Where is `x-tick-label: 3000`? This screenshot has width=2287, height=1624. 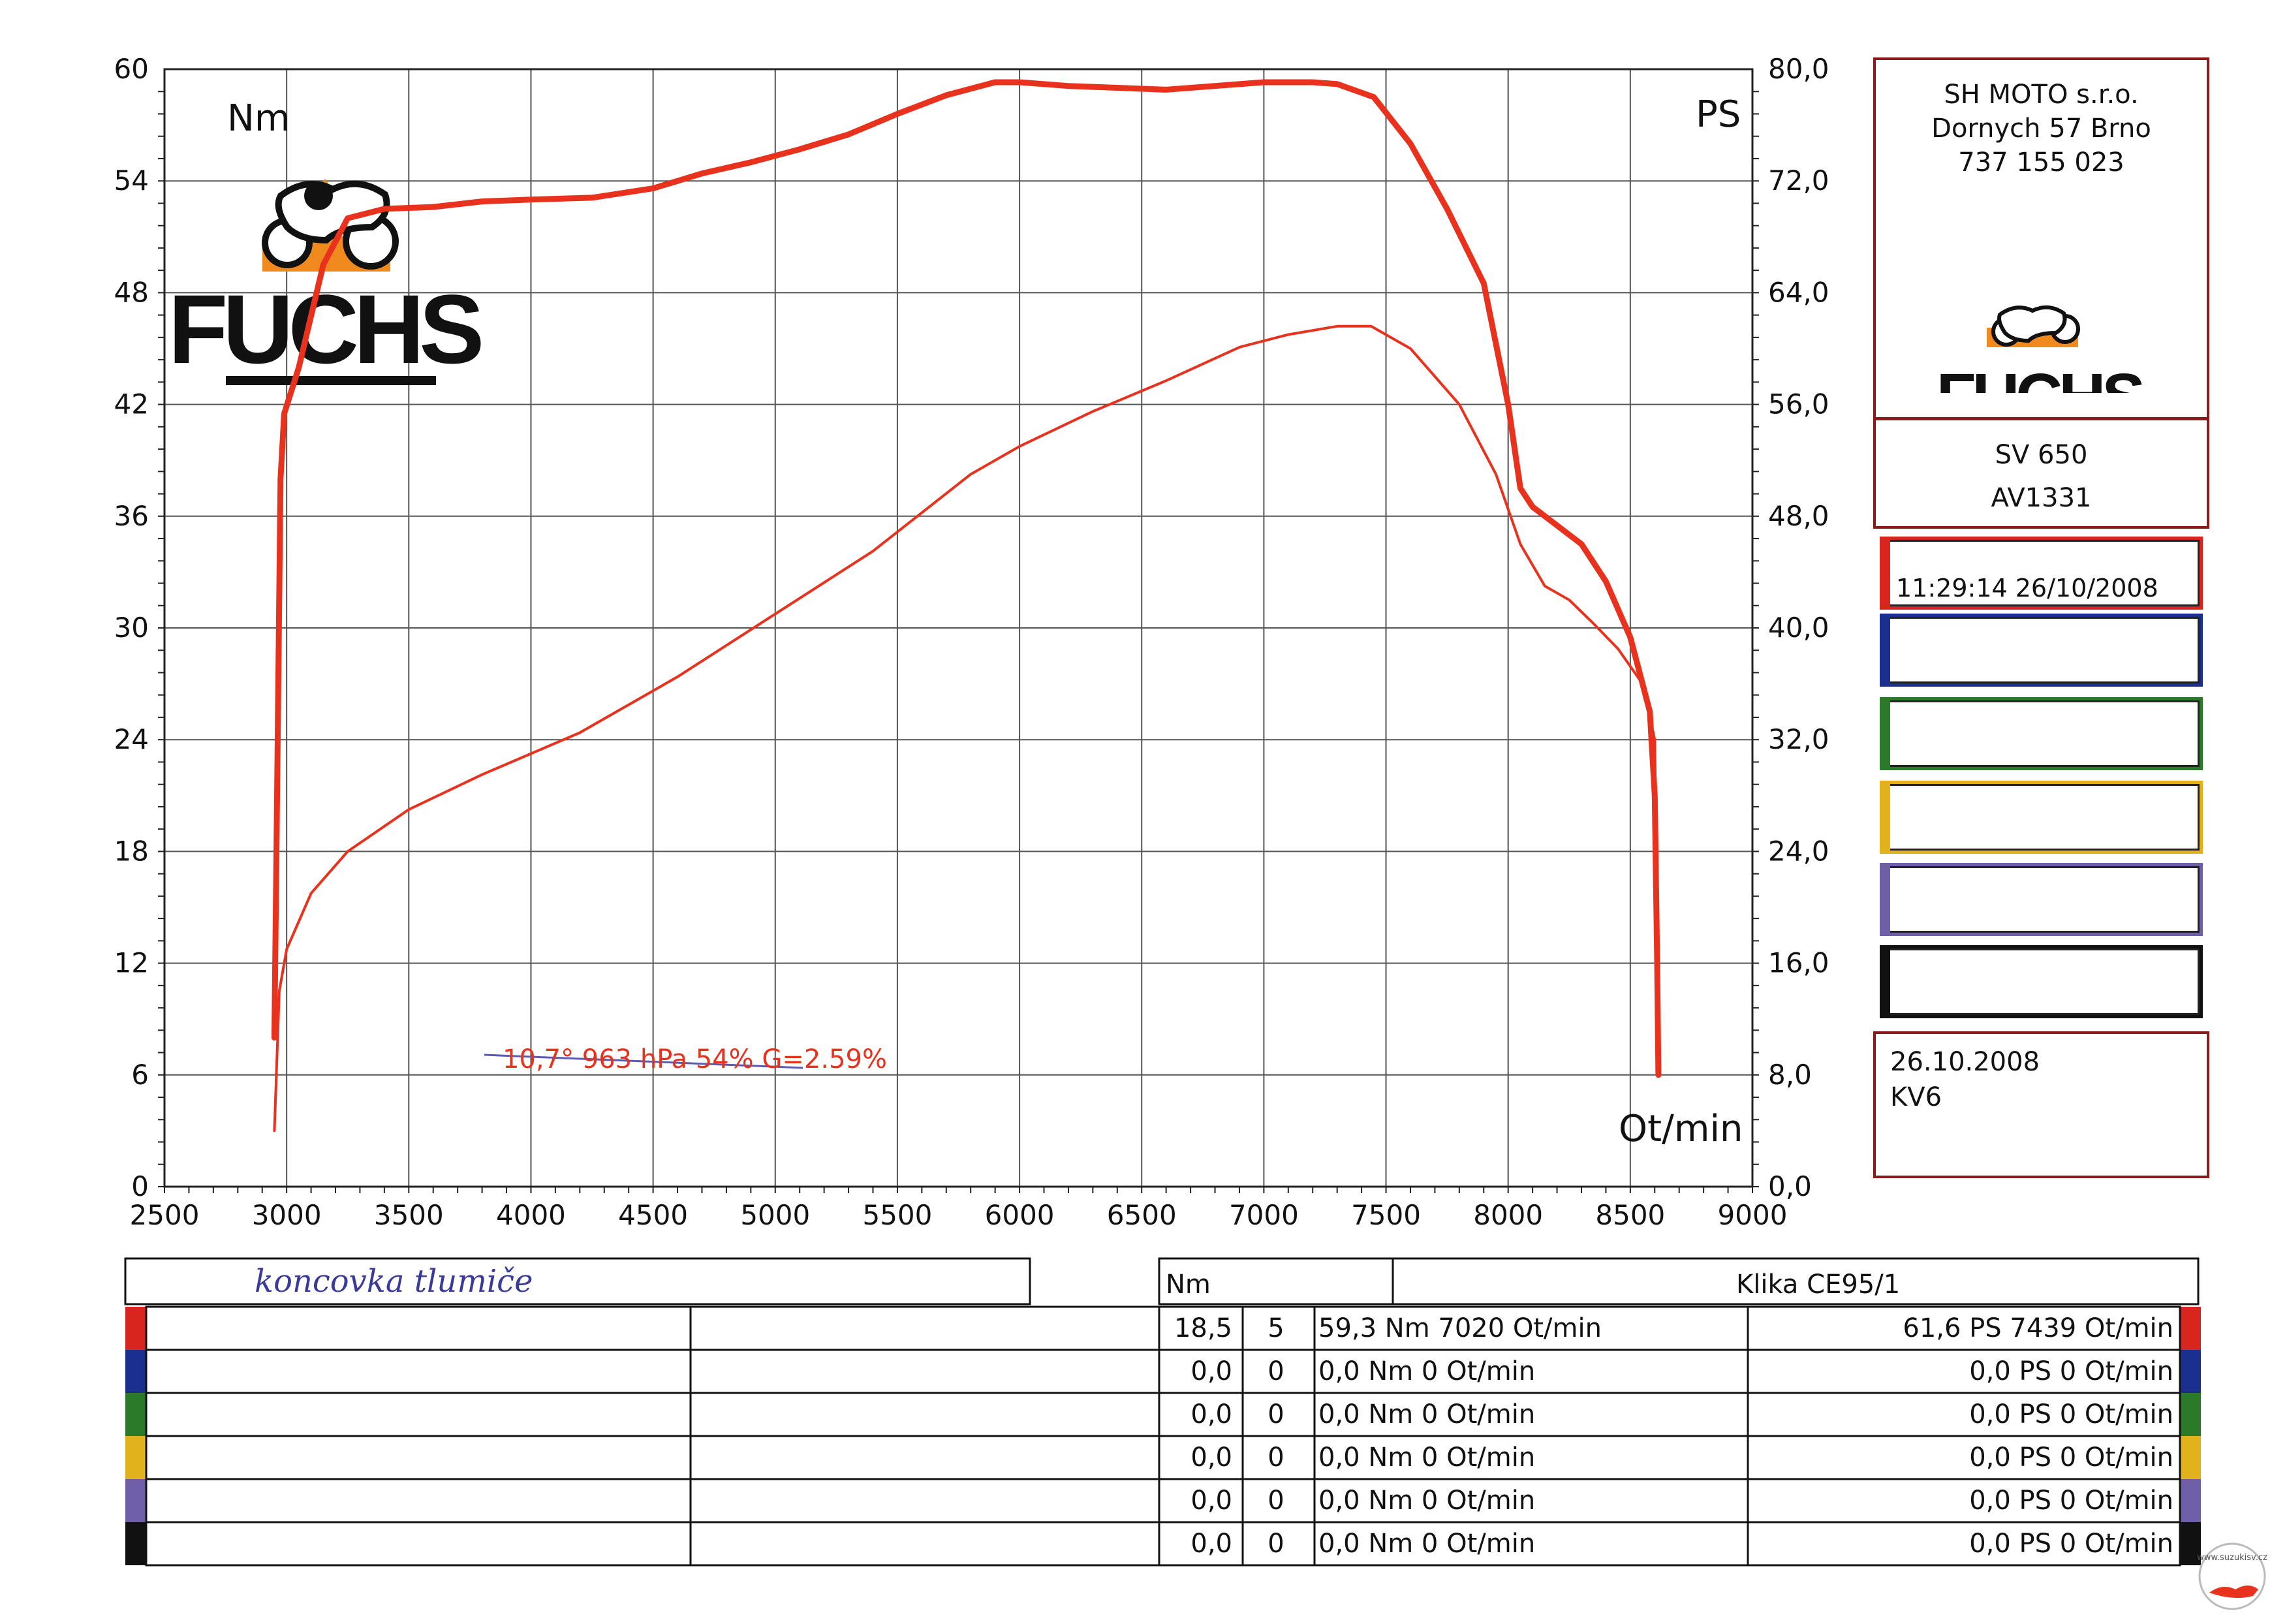
x-tick-label: 3000 is located at coordinates (287, 1215).